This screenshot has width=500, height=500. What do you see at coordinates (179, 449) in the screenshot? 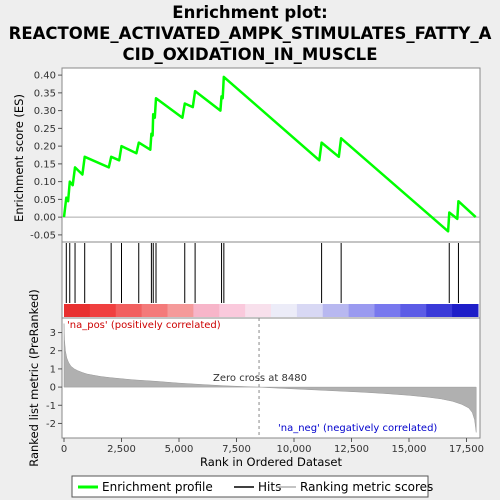
I see `xtick-label: 5,000` at bounding box center [179, 449].